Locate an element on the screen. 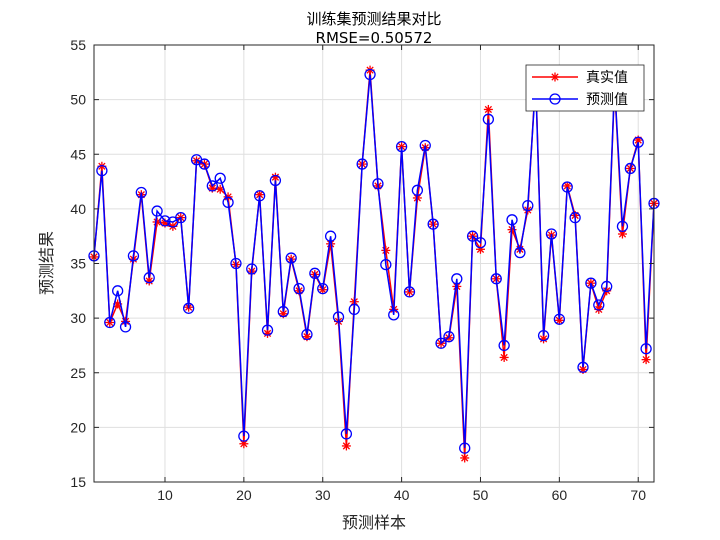 The width and height of the screenshot is (720, 540). legend-marker-true is located at coordinates (555, 77).